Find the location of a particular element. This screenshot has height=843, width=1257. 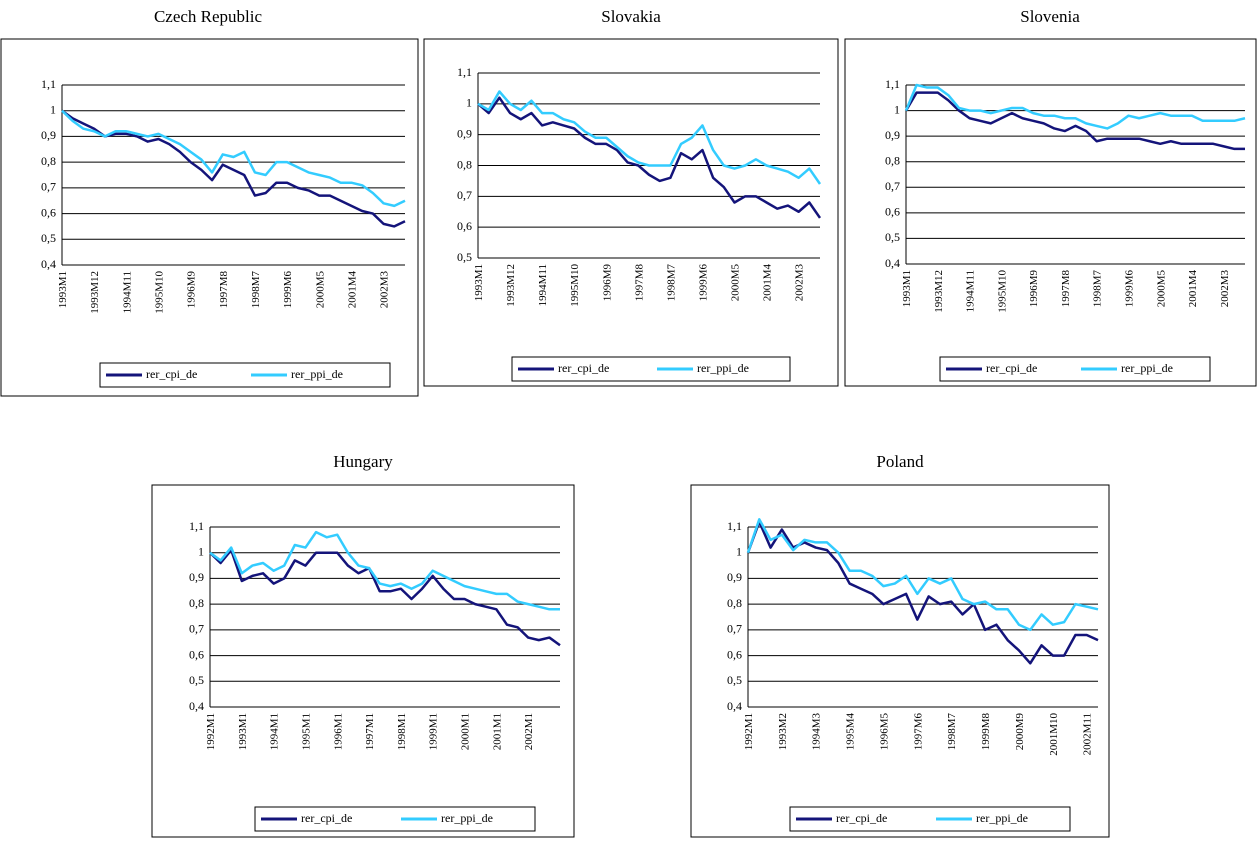

chart-title: Slovakia is located at coordinates (631, 16).